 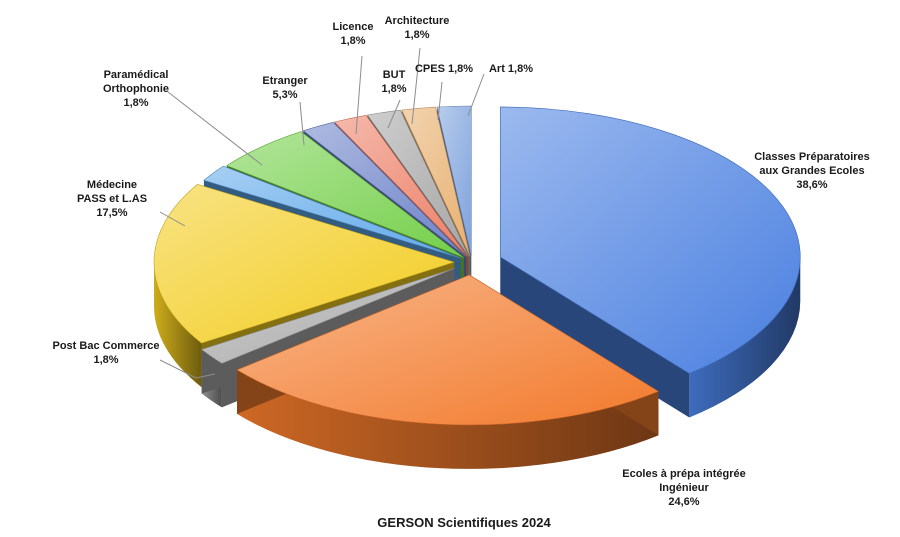 I want to click on data-label-line: 5,3%, so click(x=284, y=95).